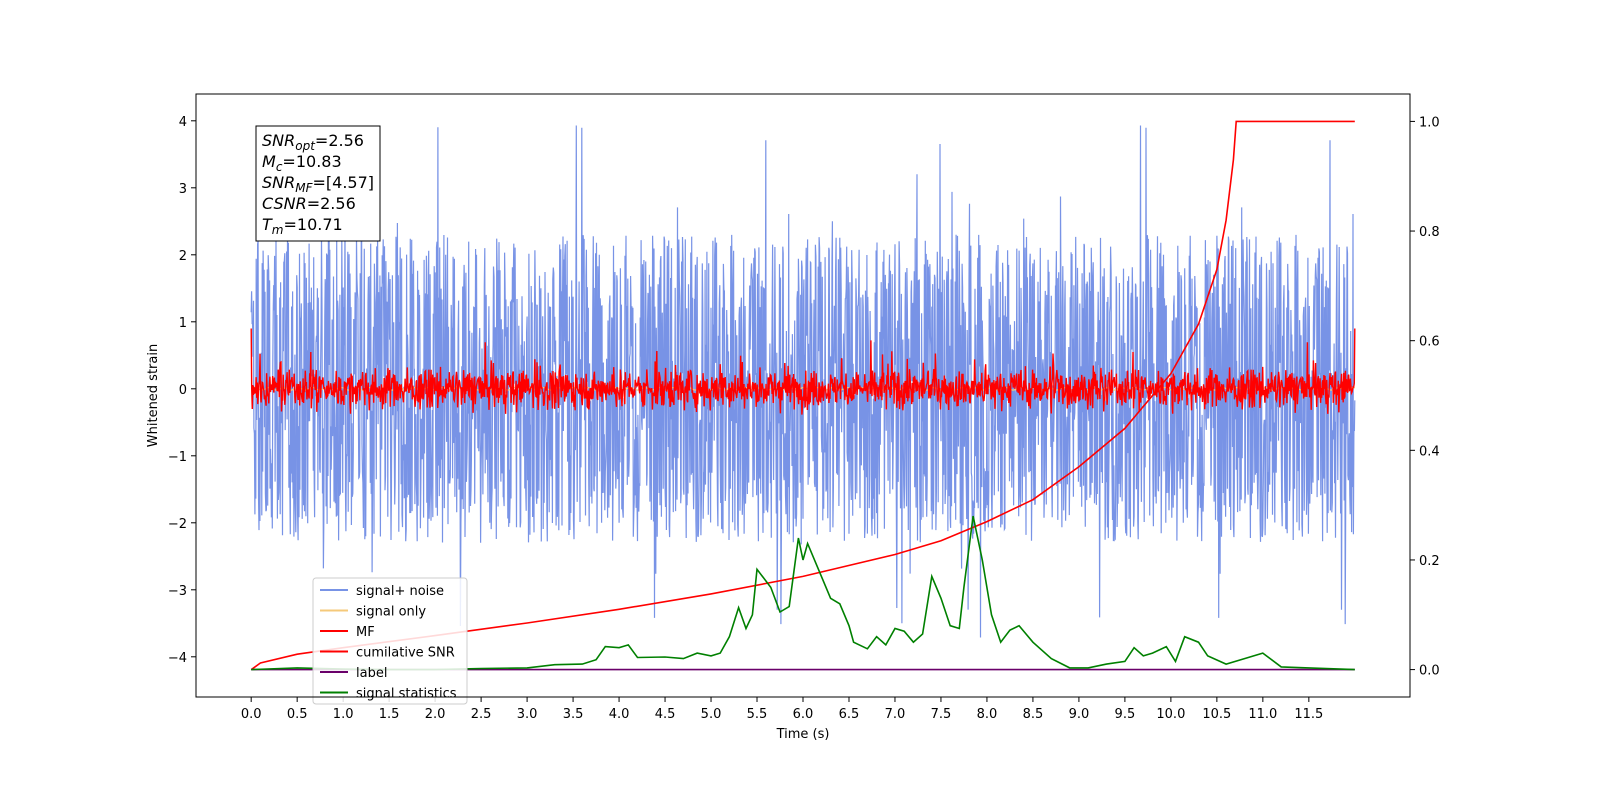  I want to click on x-tick-label: 7.0, so click(895, 714).